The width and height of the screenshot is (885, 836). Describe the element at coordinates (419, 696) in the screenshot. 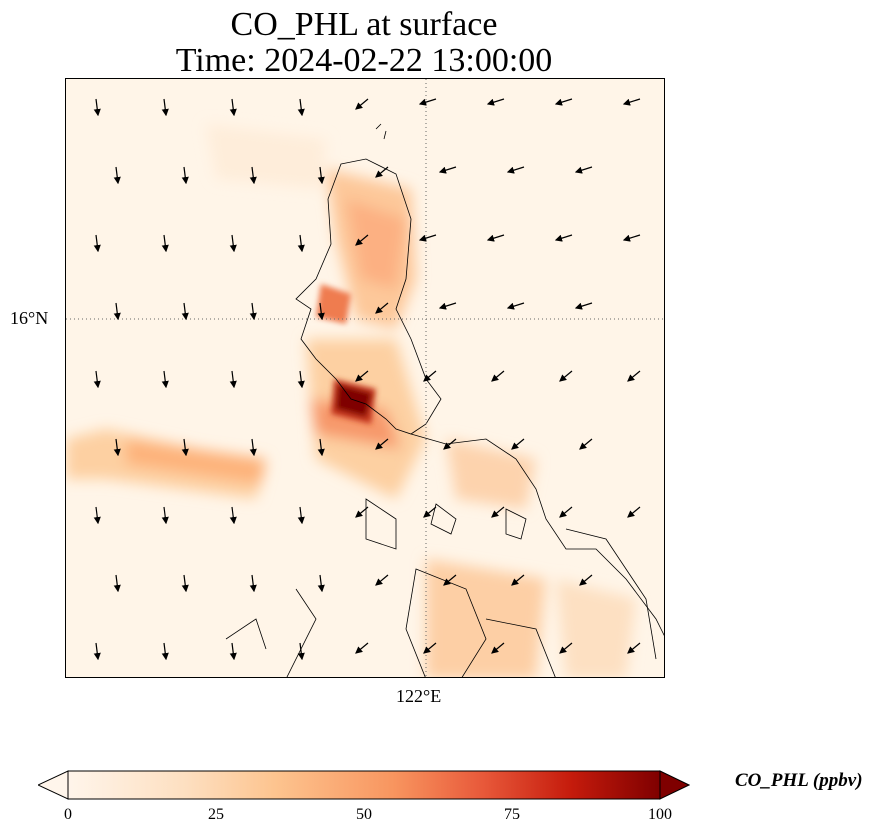

I see `lon-tick-label: 122°E` at that location.